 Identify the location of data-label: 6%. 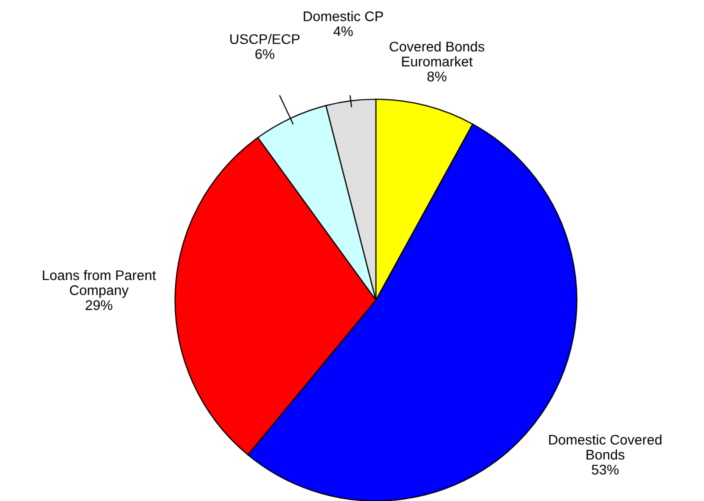
(264, 54).